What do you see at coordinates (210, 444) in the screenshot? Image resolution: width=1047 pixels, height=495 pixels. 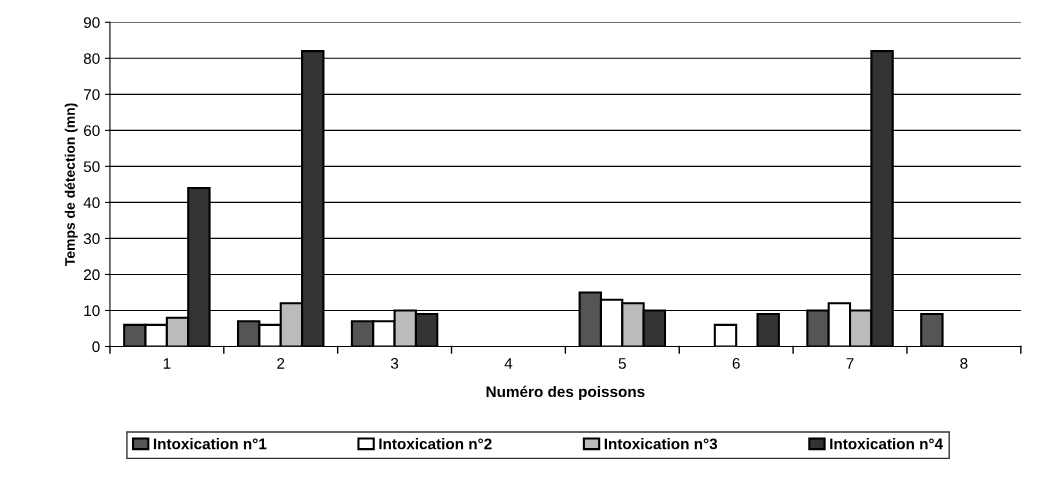 I see `legend-label: Intoxication n°1` at bounding box center [210, 444].